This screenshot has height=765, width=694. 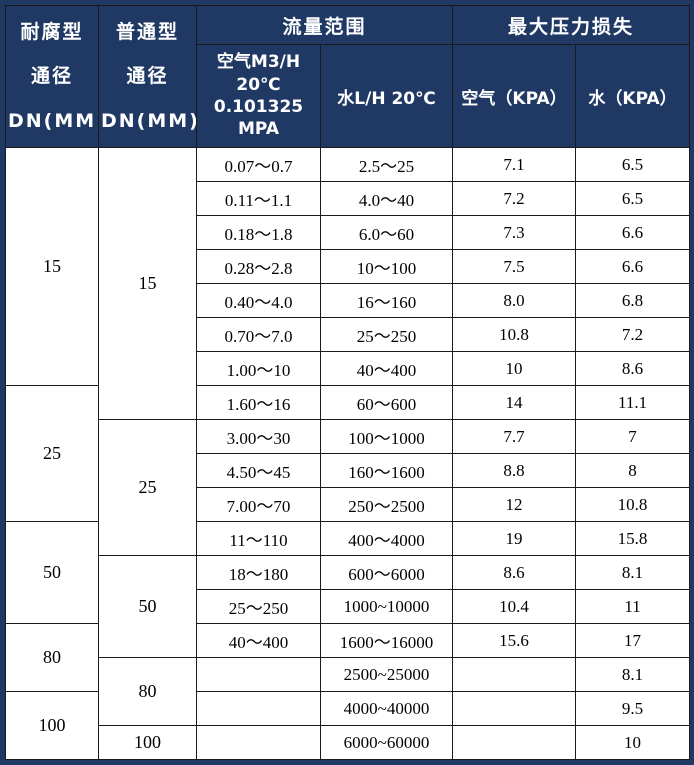 What do you see at coordinates (386, 198) in the screenshot?
I see `water-flow-cell: 4.0〜40` at bounding box center [386, 198].